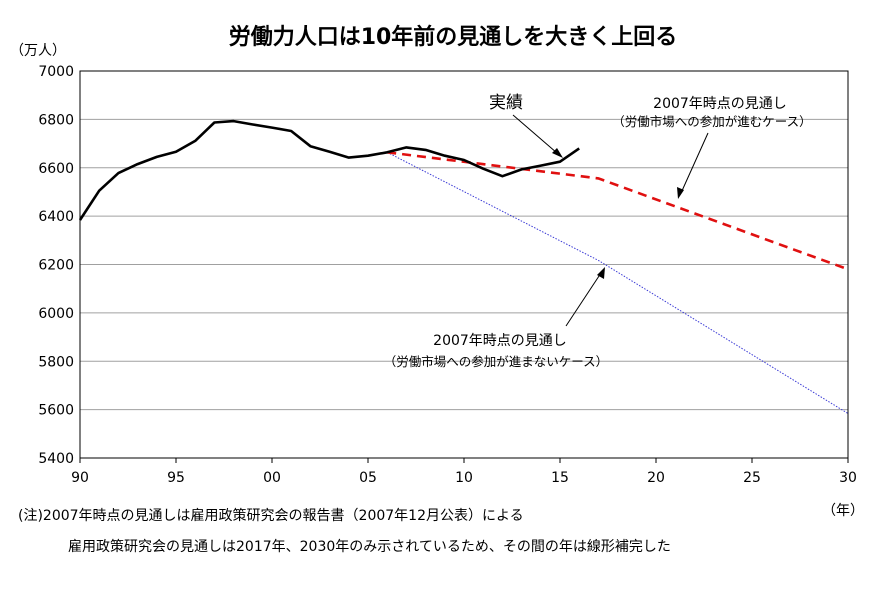 The image size is (886, 589). I want to click on arrow-participation-head, so click(680, 193).